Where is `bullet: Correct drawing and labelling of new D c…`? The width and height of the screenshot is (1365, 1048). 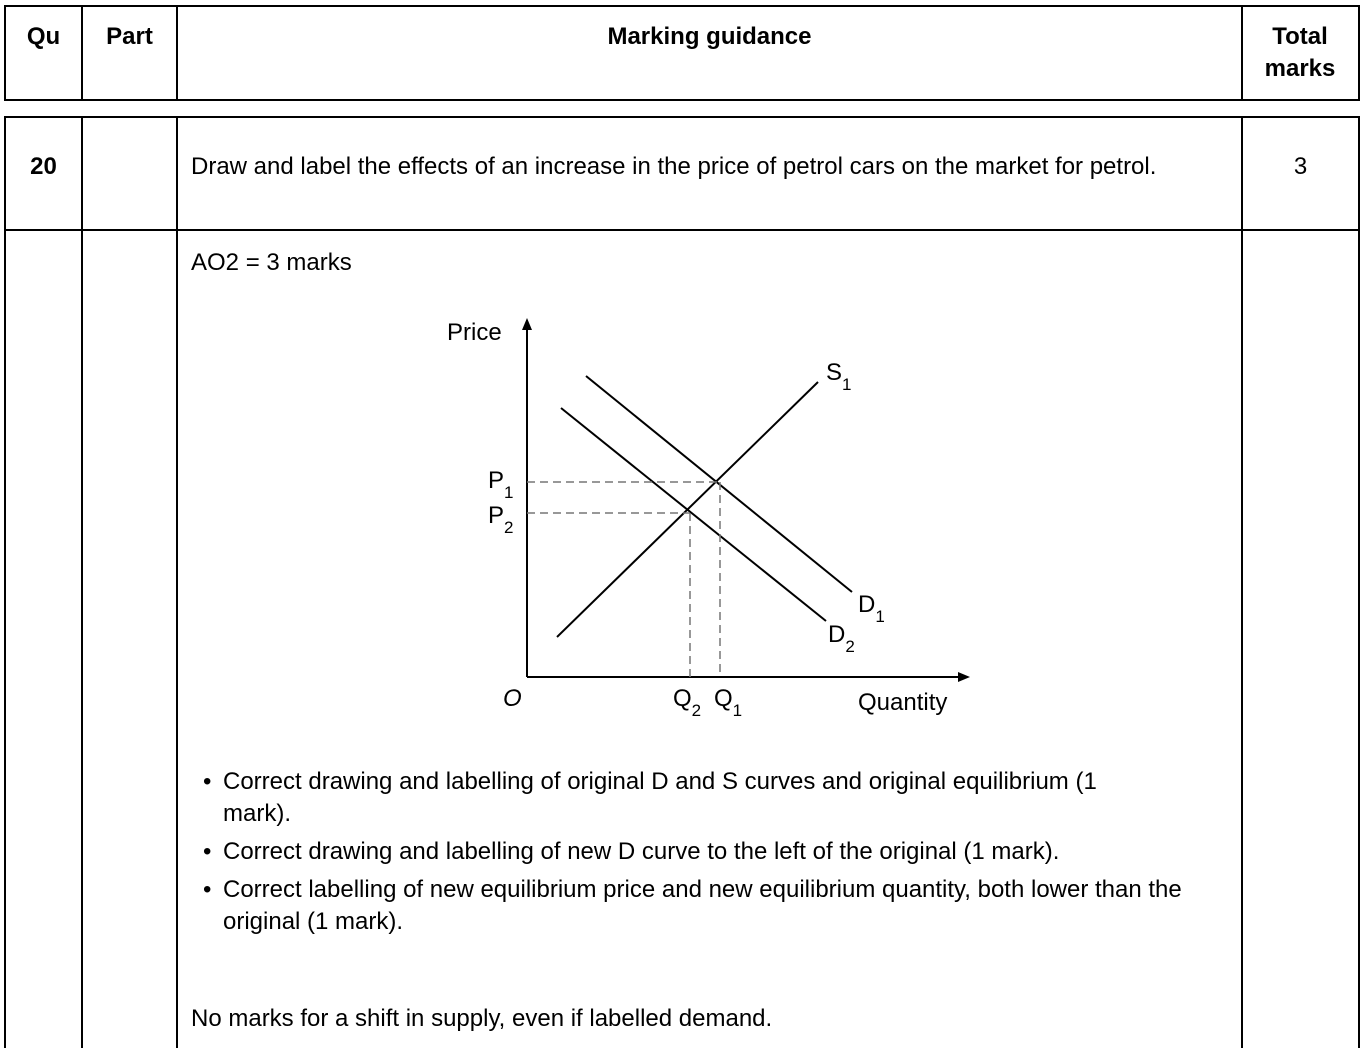
bullet: Correct drawing and labelling of new D c… is located at coordinates (662, 852).